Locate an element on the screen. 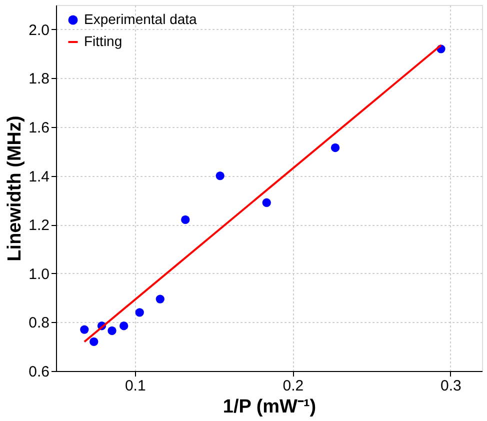 This screenshot has height=421, width=487. x-tick-label: 0.2 is located at coordinates (293, 386).